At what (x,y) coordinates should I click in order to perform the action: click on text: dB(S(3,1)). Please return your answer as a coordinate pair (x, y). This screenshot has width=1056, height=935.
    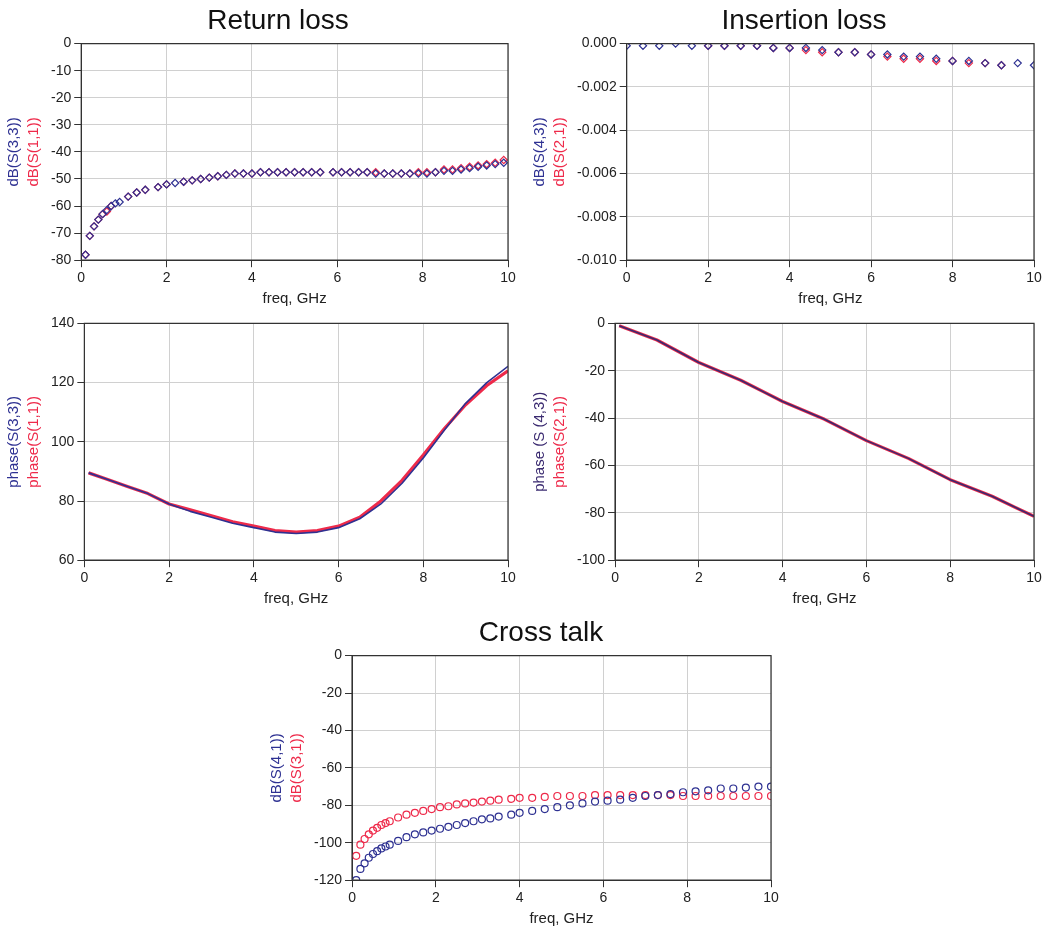
    Looking at the image, I should click on (296, 768).